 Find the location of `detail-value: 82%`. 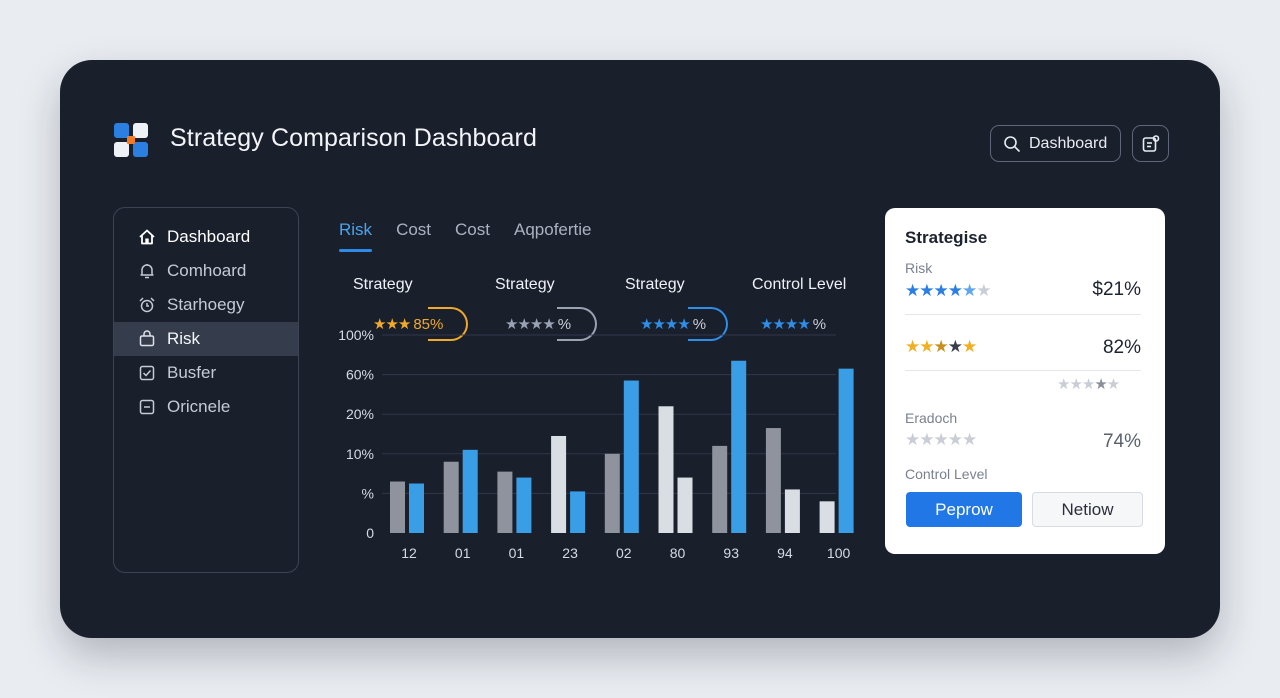

detail-value: 82% is located at coordinates (1121, 347).